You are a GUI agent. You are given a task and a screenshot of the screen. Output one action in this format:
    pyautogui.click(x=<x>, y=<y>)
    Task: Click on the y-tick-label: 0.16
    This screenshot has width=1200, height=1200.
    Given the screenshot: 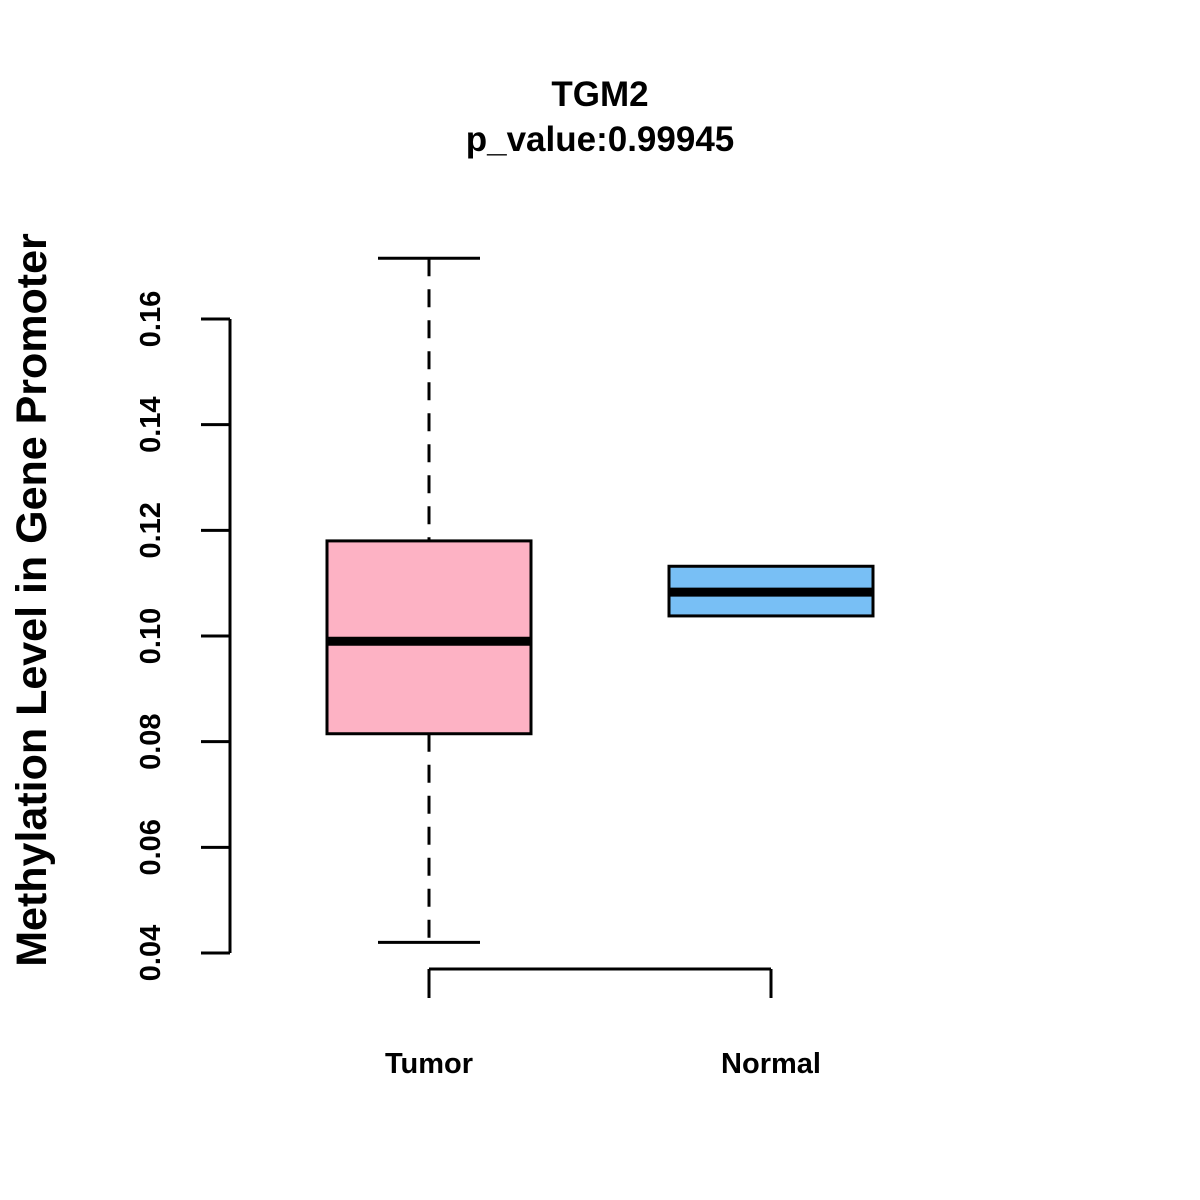 What is the action you would take?
    pyautogui.click(x=151, y=319)
    